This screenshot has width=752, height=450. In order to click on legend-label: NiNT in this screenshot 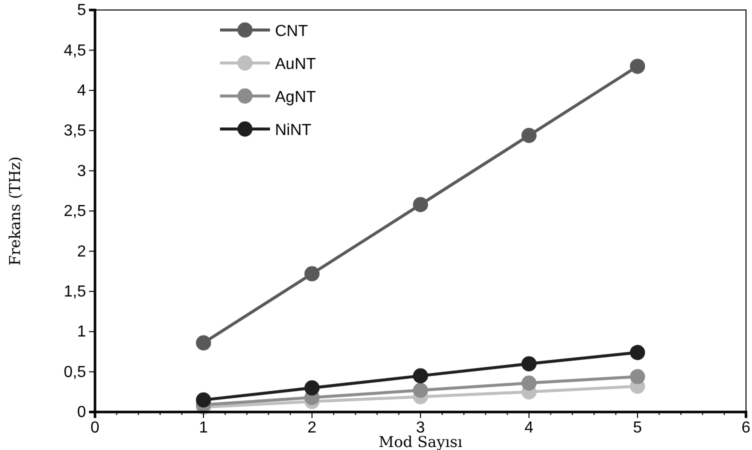, I will do `click(293, 130)`.